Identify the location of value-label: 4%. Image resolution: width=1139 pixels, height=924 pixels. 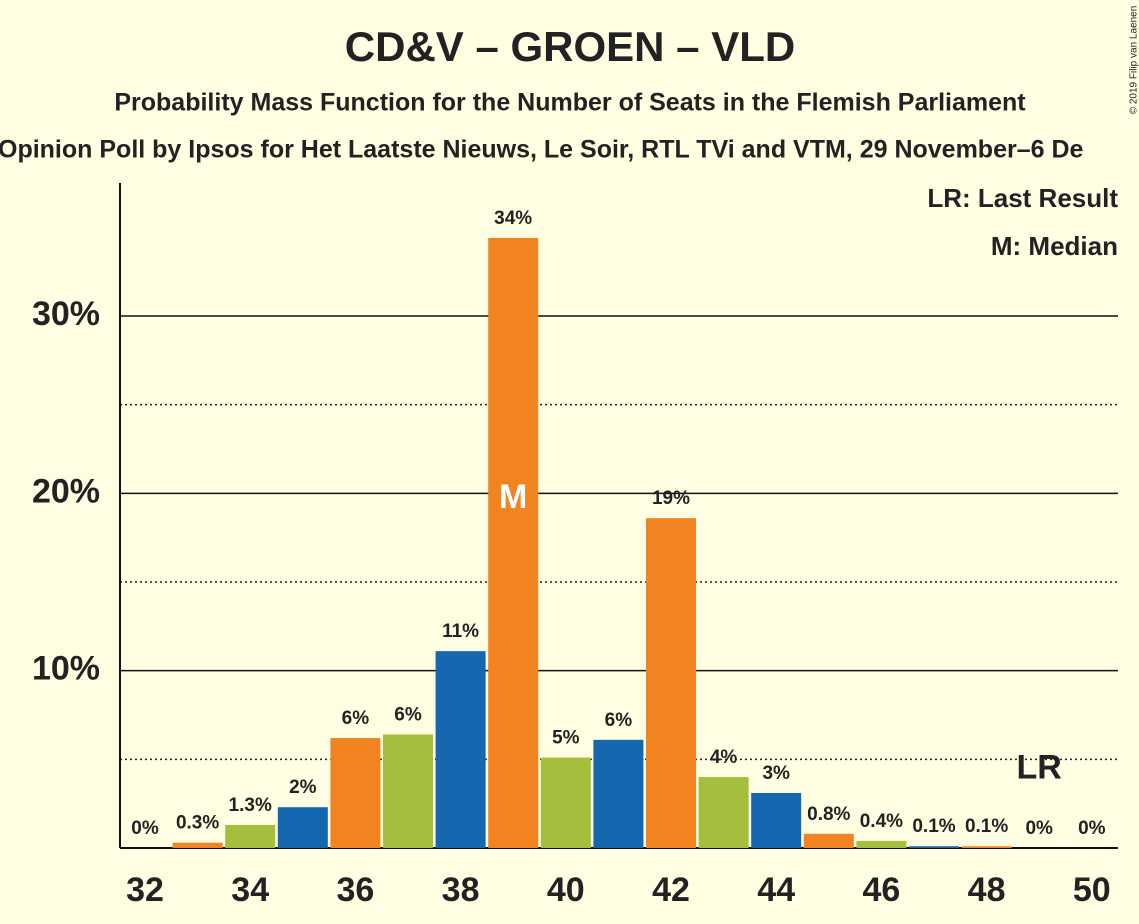
(724, 757).